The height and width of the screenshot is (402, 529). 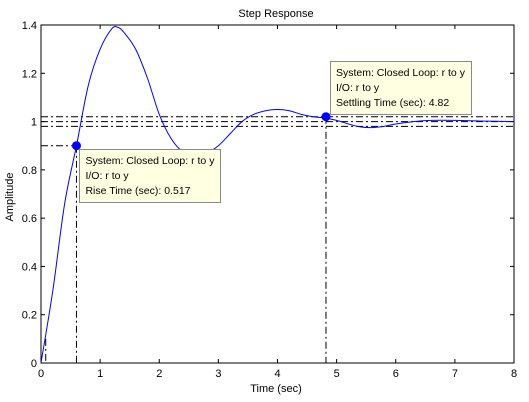 I want to click on y-axis-label: Amplitude, so click(x=10, y=197).